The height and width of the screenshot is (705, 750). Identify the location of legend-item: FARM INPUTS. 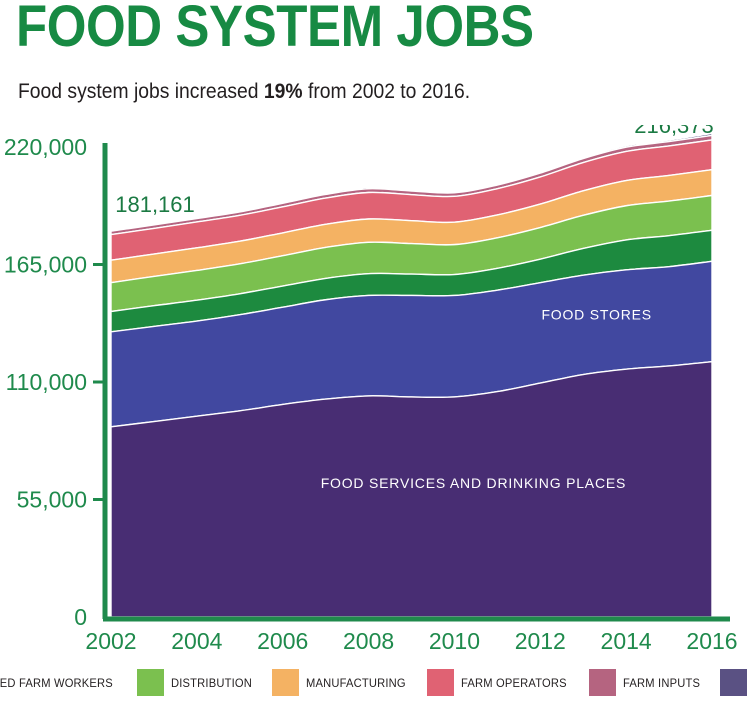
(647, 682).